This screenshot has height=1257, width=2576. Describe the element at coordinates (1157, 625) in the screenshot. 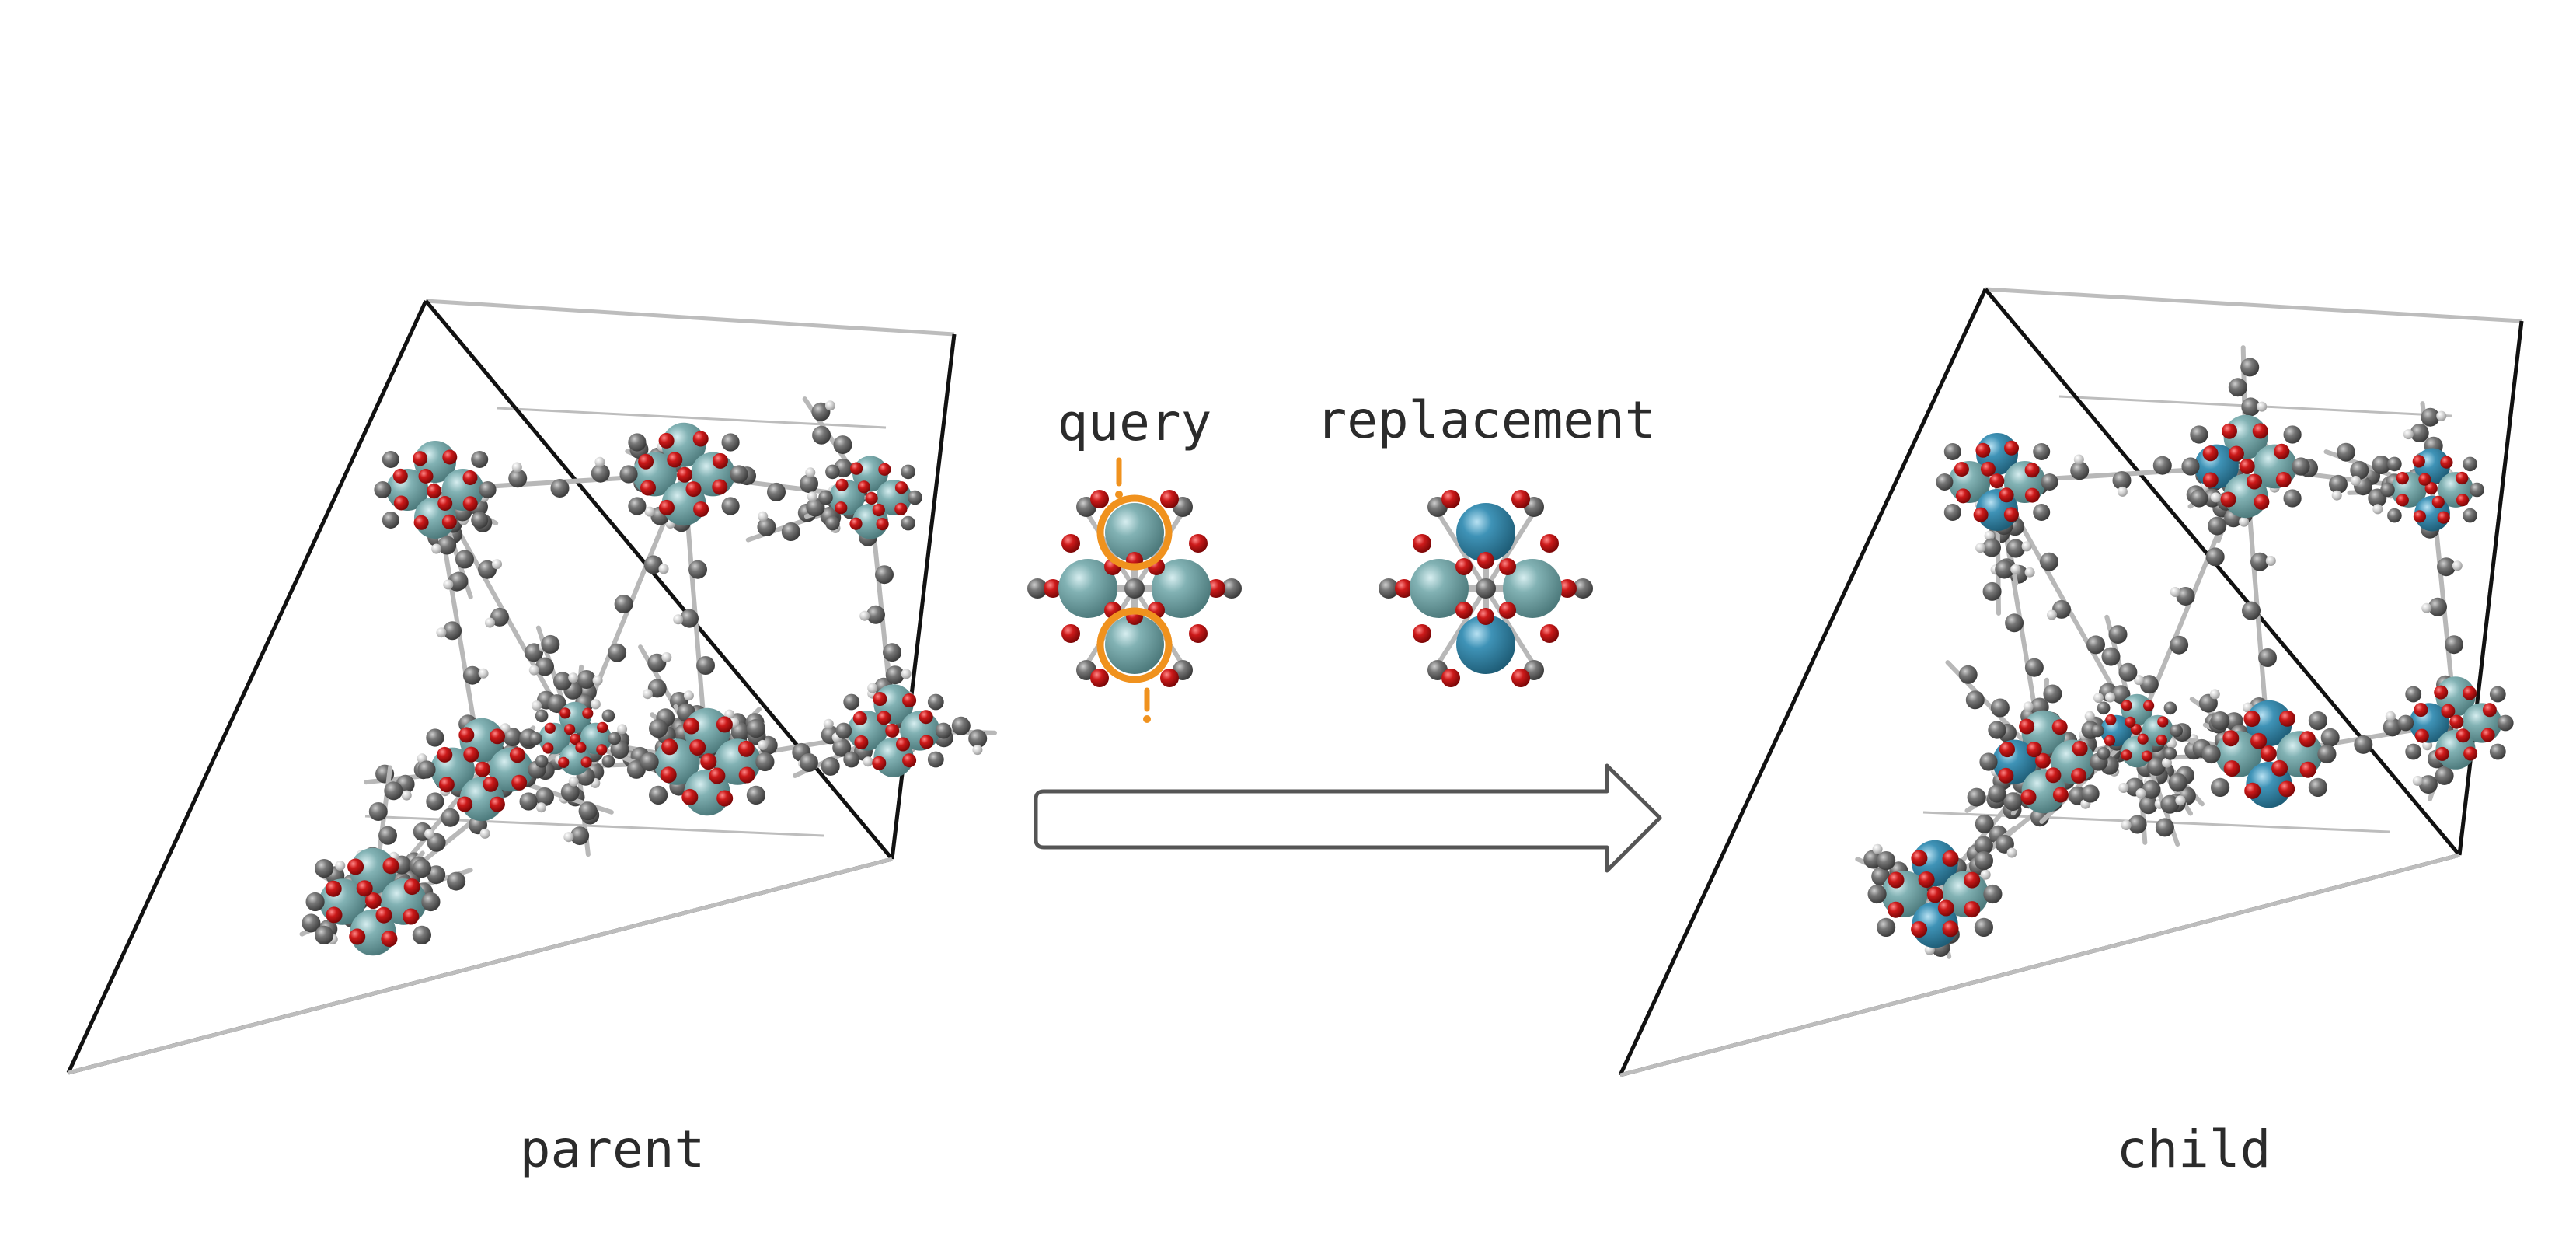

I see `bond` at that location.